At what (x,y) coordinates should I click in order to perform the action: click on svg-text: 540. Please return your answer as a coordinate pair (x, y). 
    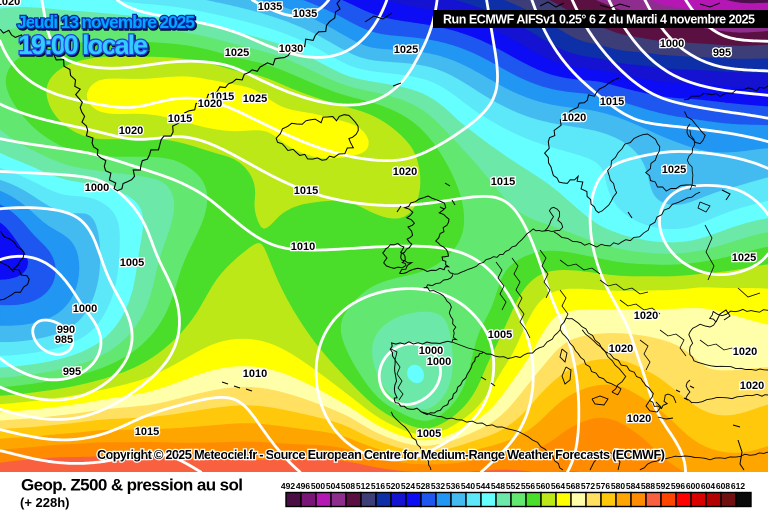
    Looking at the image, I should click on (468, 486).